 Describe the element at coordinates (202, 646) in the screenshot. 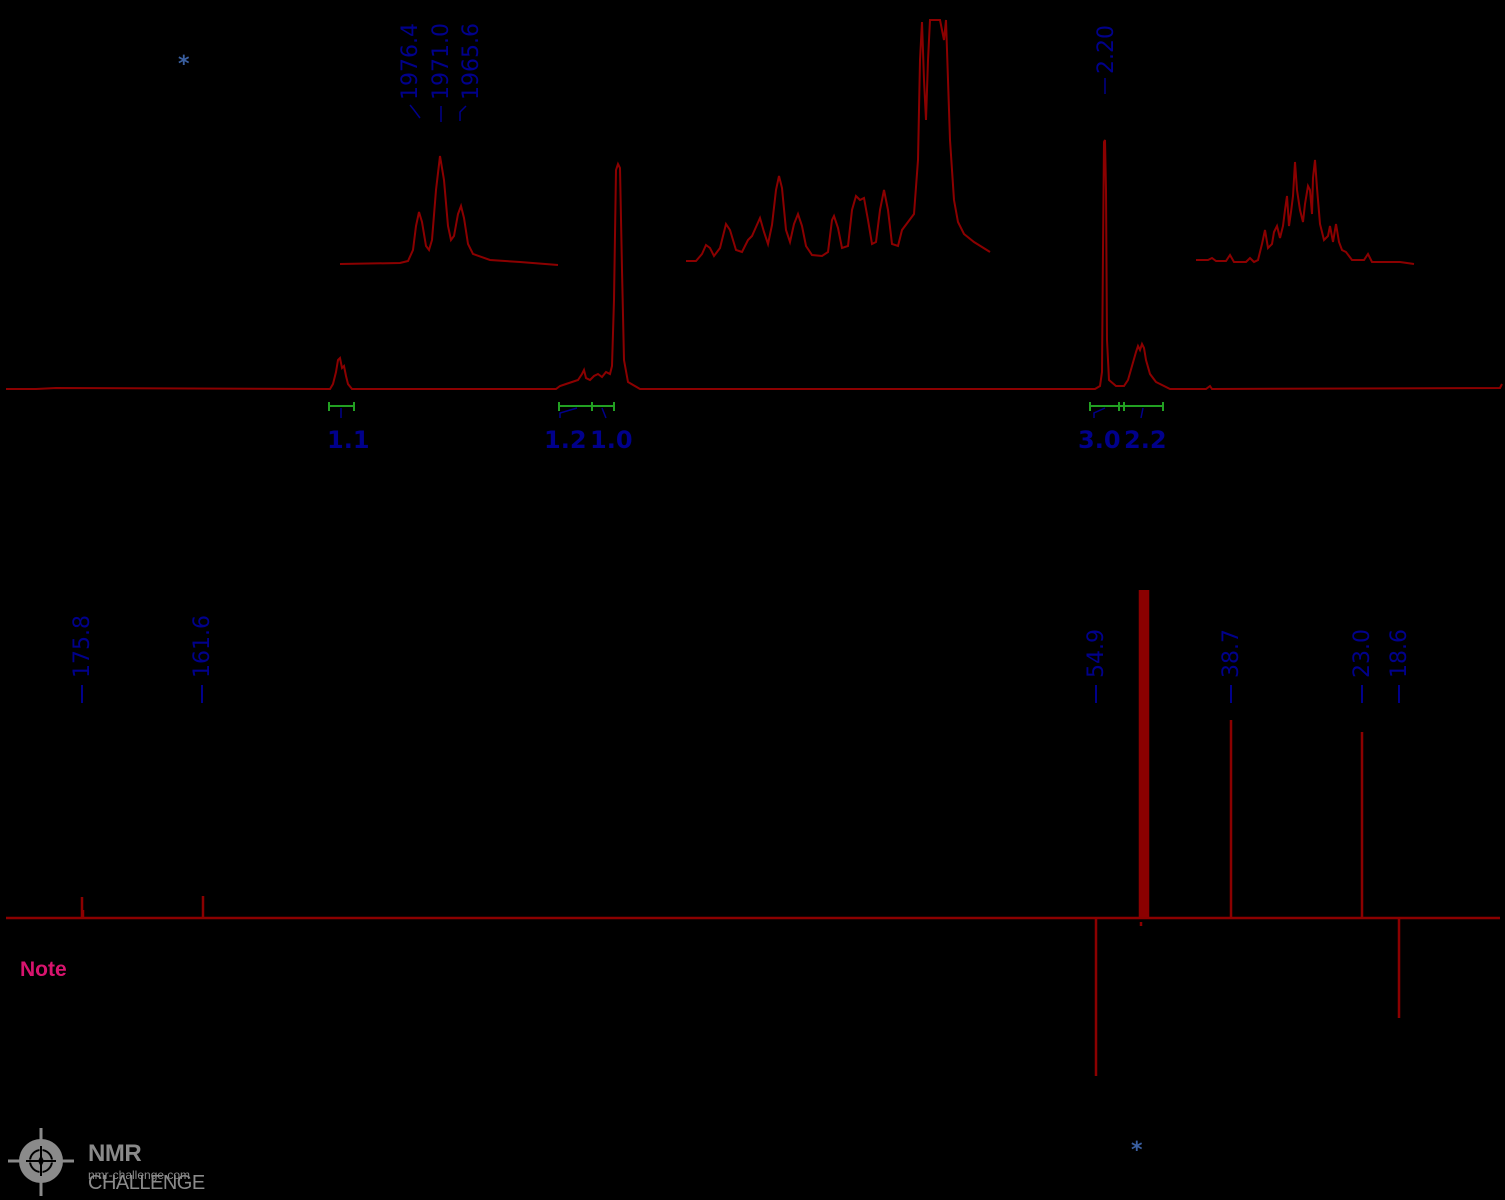

I see `c13-peak-label: 161.6` at that location.